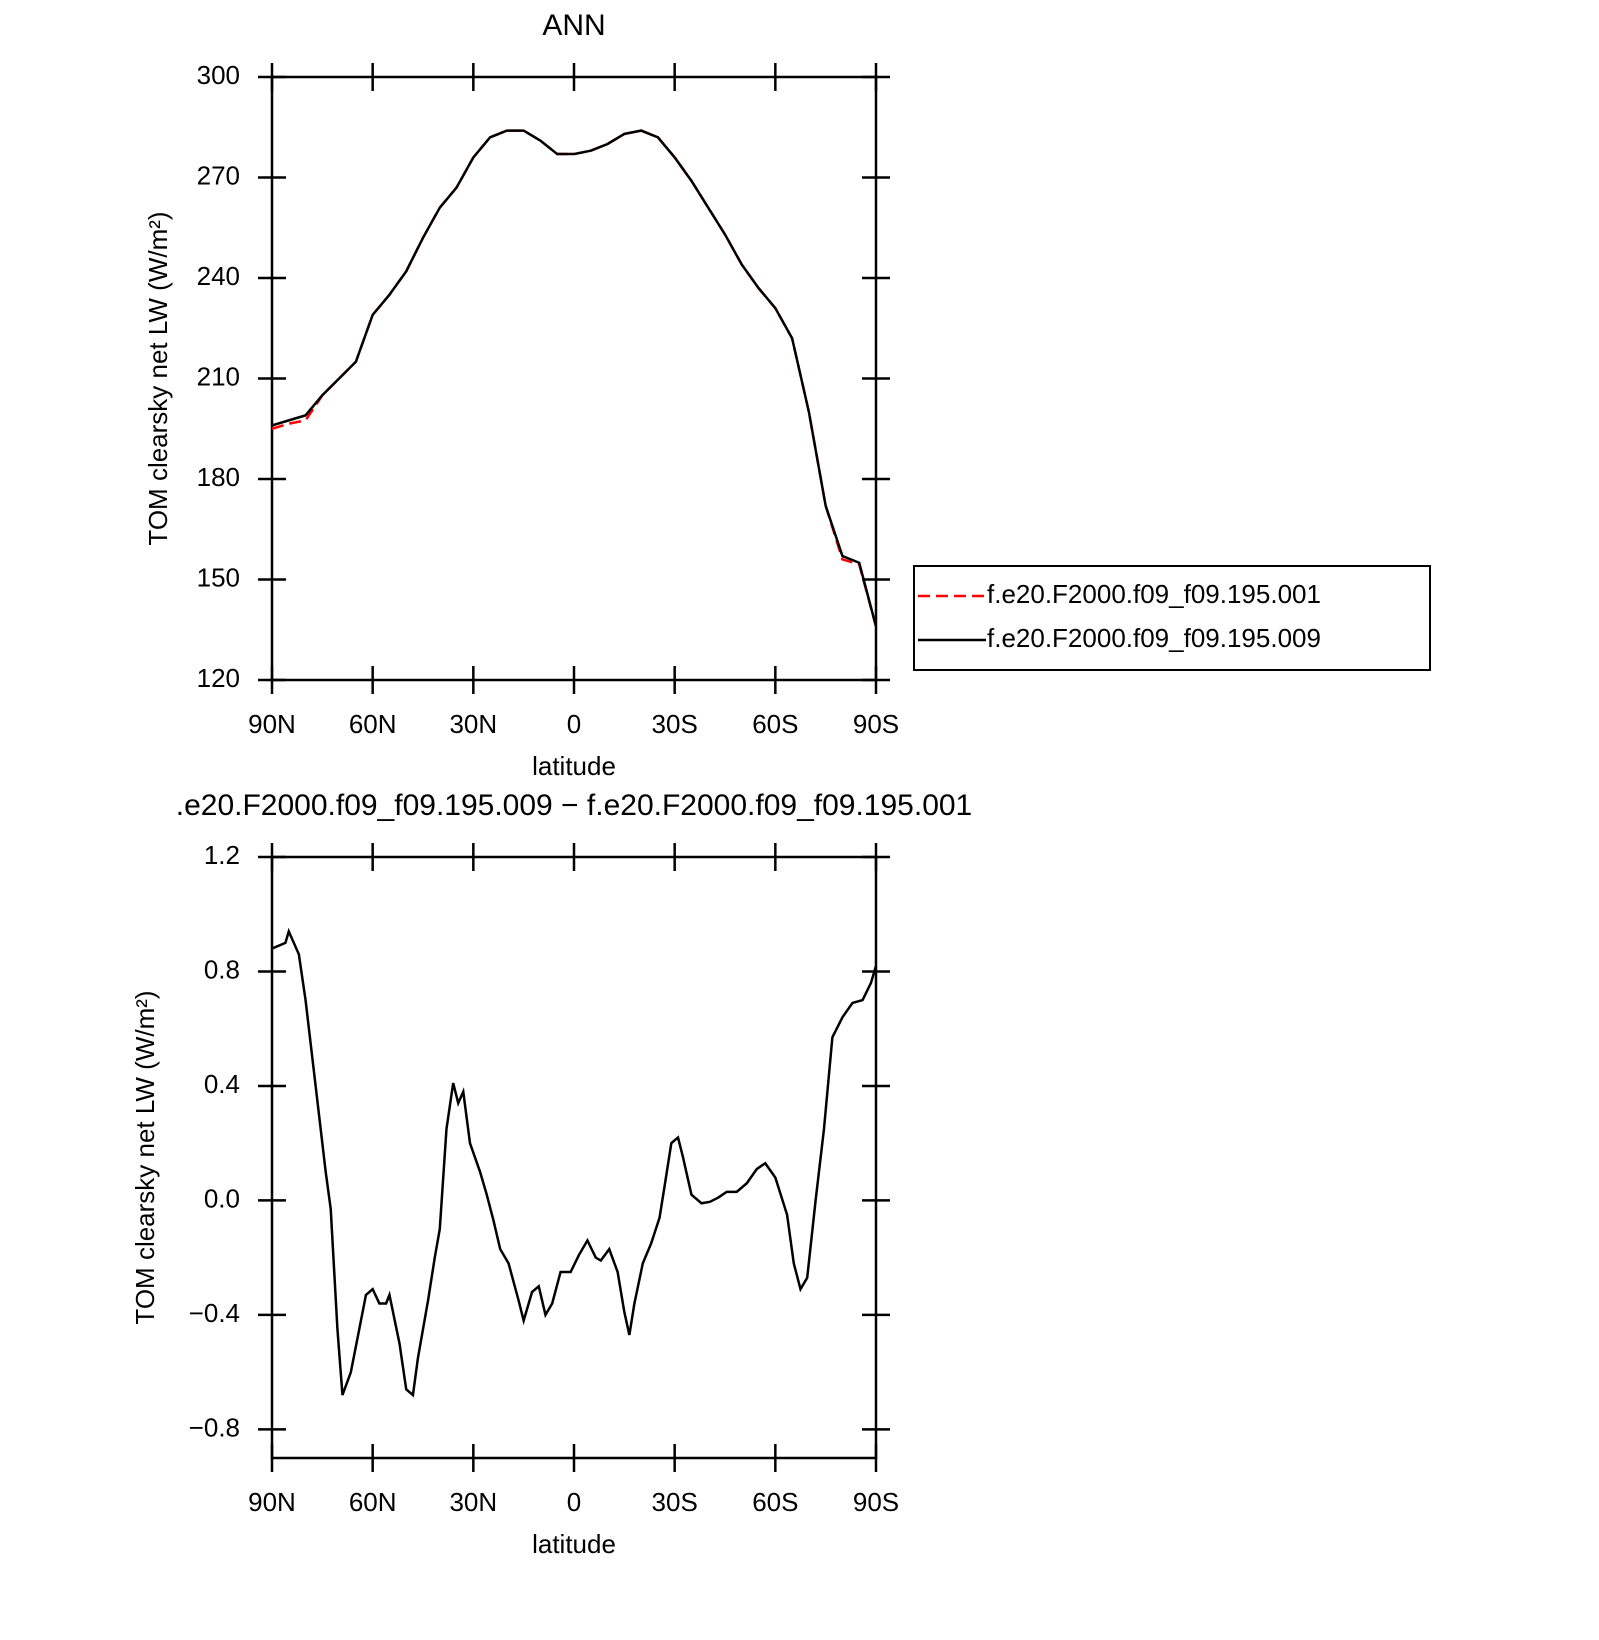  What do you see at coordinates (218, 477) in the screenshot?
I see `y-tick-label: 180` at bounding box center [218, 477].